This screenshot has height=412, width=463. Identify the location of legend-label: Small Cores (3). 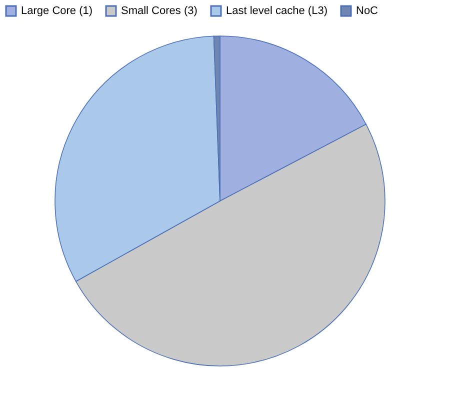
(159, 11).